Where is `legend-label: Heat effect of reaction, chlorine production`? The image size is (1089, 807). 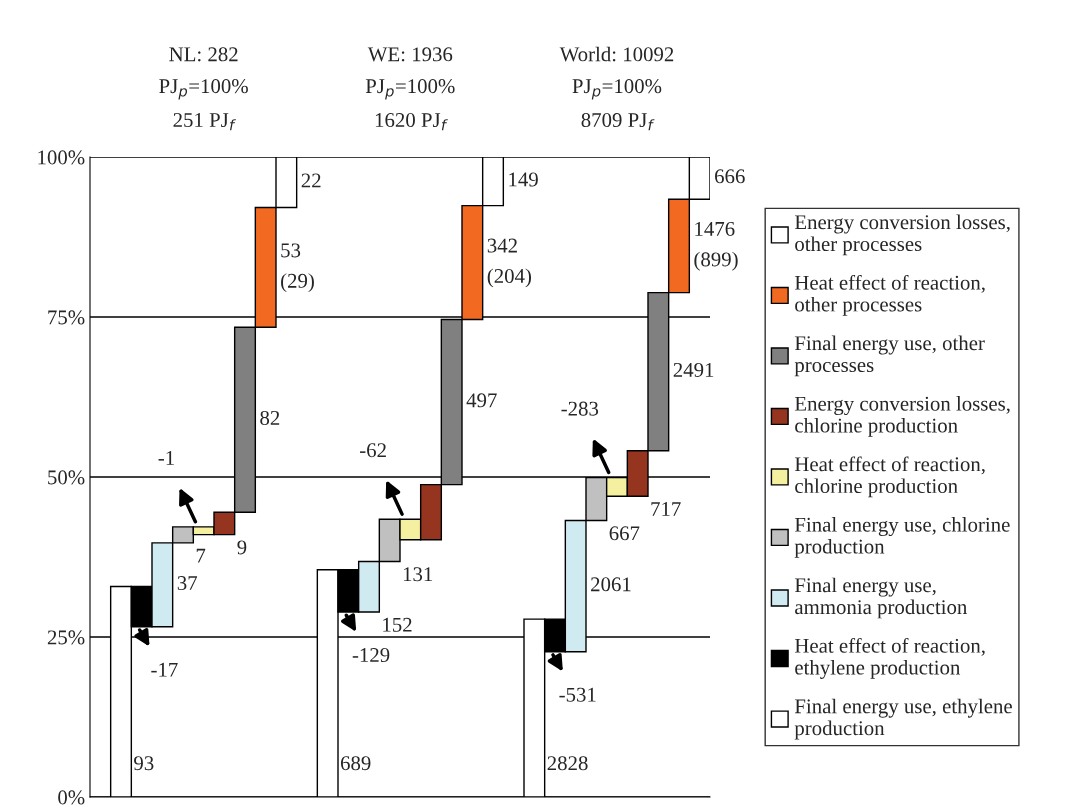 legend-label: Heat effect of reaction, chlorine production is located at coordinates (889, 477).